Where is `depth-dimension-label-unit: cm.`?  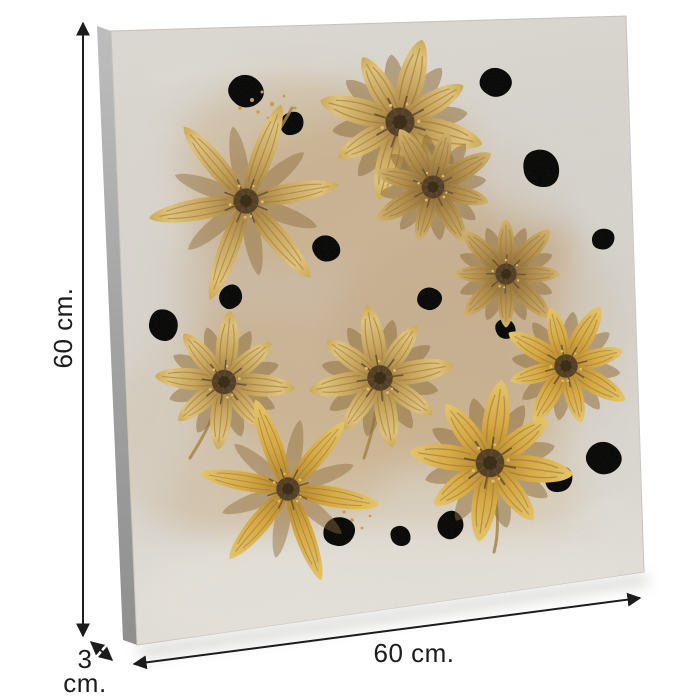
depth-dimension-label-unit: cm. is located at coordinates (84, 683).